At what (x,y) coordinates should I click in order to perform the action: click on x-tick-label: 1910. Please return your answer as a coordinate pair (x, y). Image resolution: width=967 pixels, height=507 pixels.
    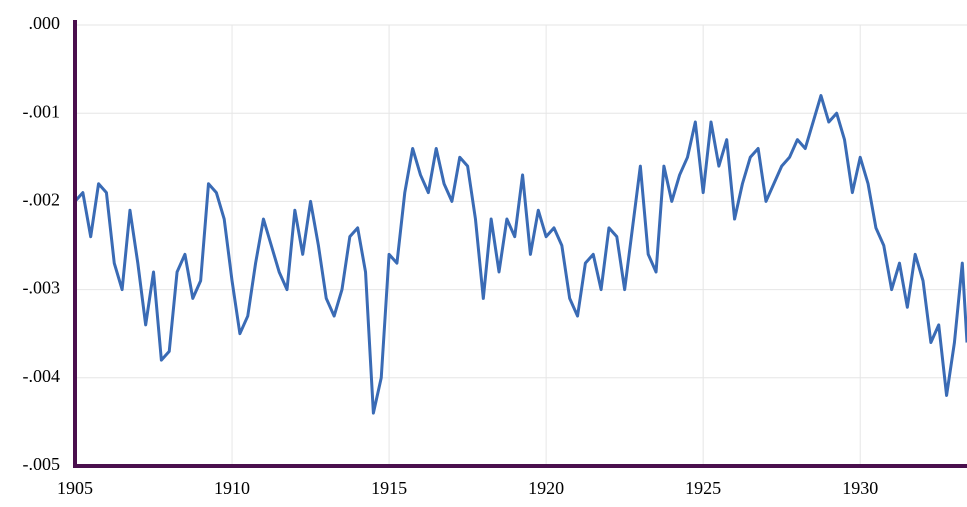
    Looking at the image, I should click on (232, 488).